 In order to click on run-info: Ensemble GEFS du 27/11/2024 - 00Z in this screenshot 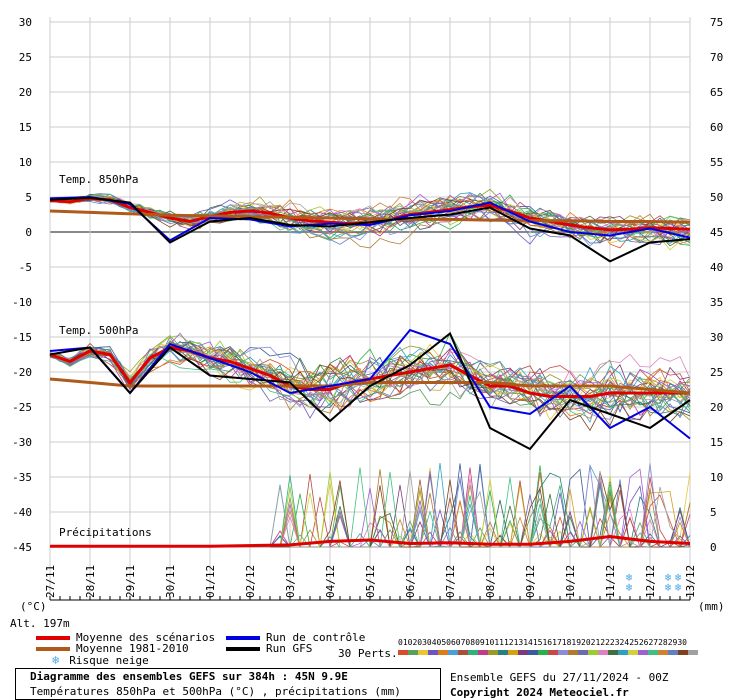, I will do `click(559, 677)`.